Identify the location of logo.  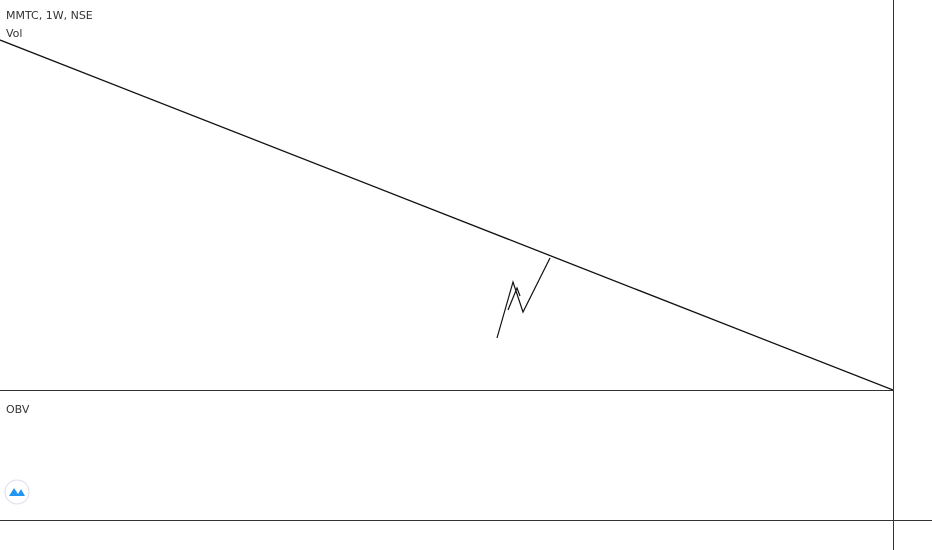
(17, 492).